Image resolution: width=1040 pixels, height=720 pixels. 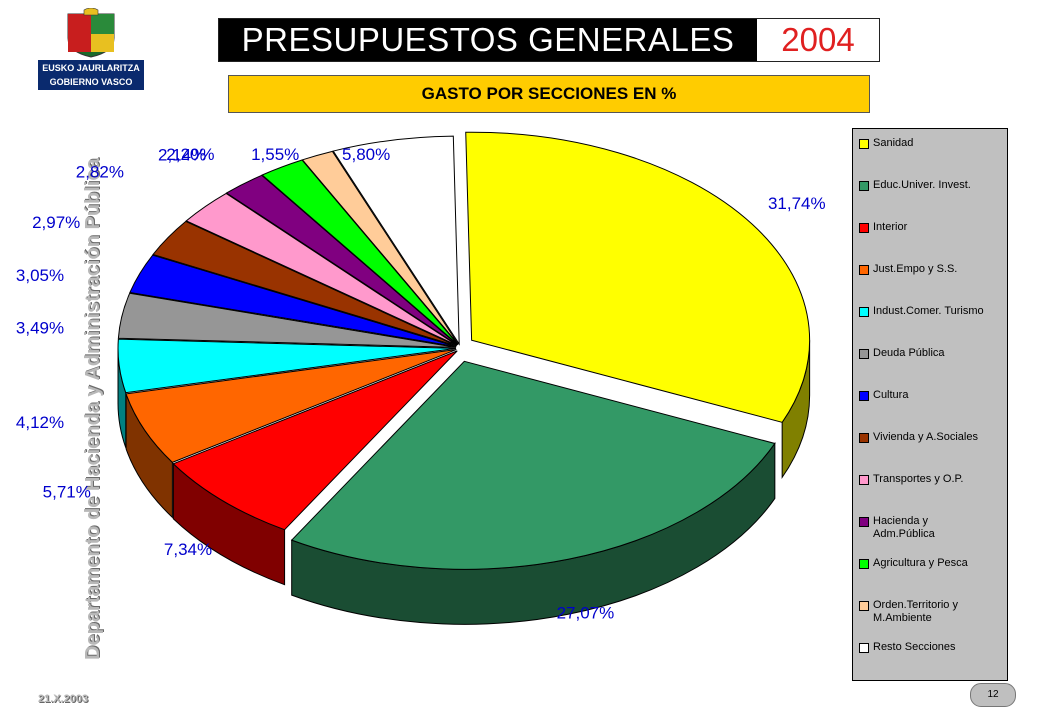 I want to click on pie-slice-educ-univer-invest, so click(x=533, y=465).